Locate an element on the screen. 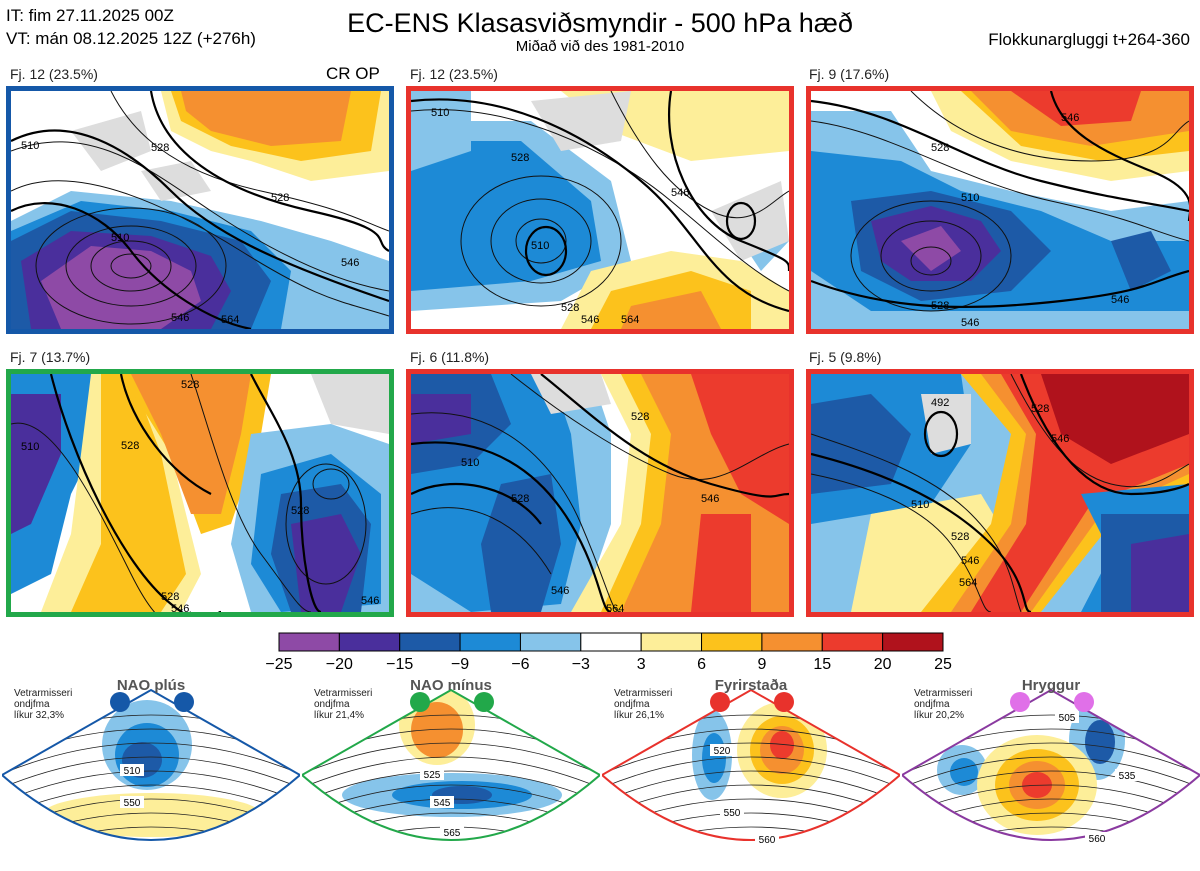 The image size is (1200, 871). page-title: EC-ENS Klasasviðsmyndir - 500 hPa hæð is located at coordinates (600, 23).